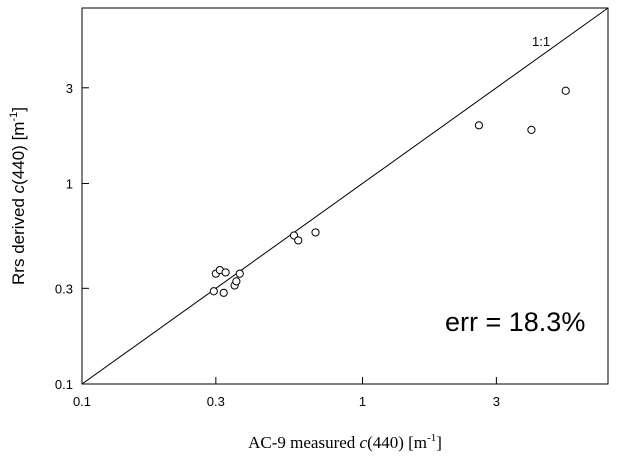 This screenshot has width=617, height=462. What do you see at coordinates (216, 401) in the screenshot?
I see `x-tick-label: 0.3` at bounding box center [216, 401].